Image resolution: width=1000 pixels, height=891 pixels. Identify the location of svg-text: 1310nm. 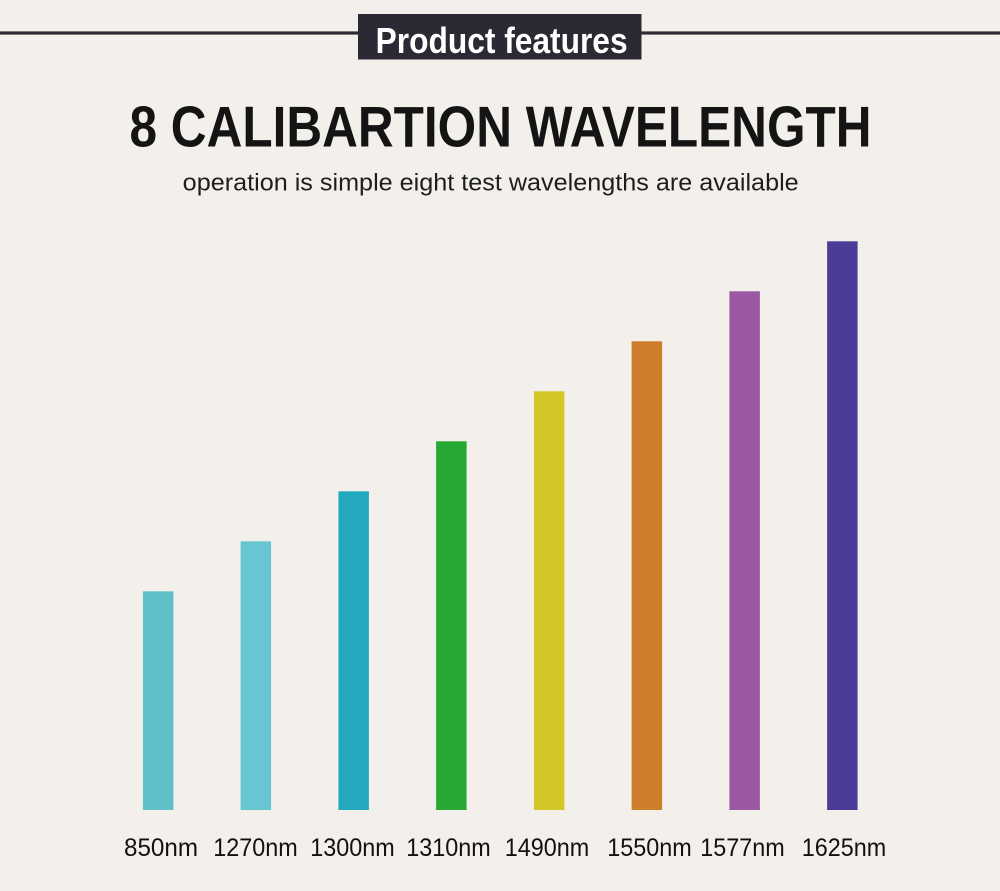
(448, 848).